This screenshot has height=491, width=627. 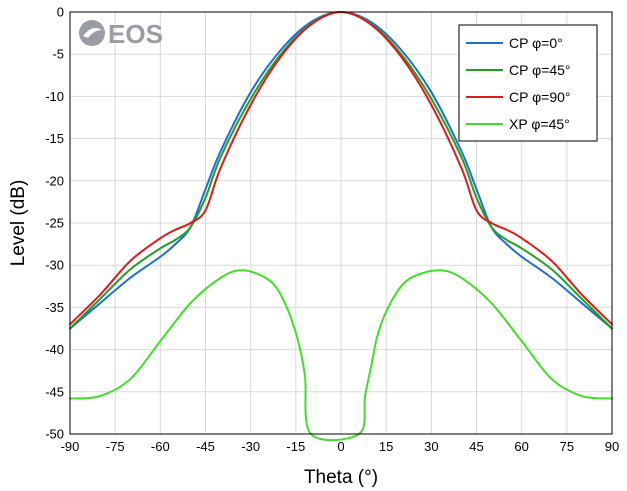 What do you see at coordinates (205, 446) in the screenshot?
I see `x-tick-label: -45` at bounding box center [205, 446].